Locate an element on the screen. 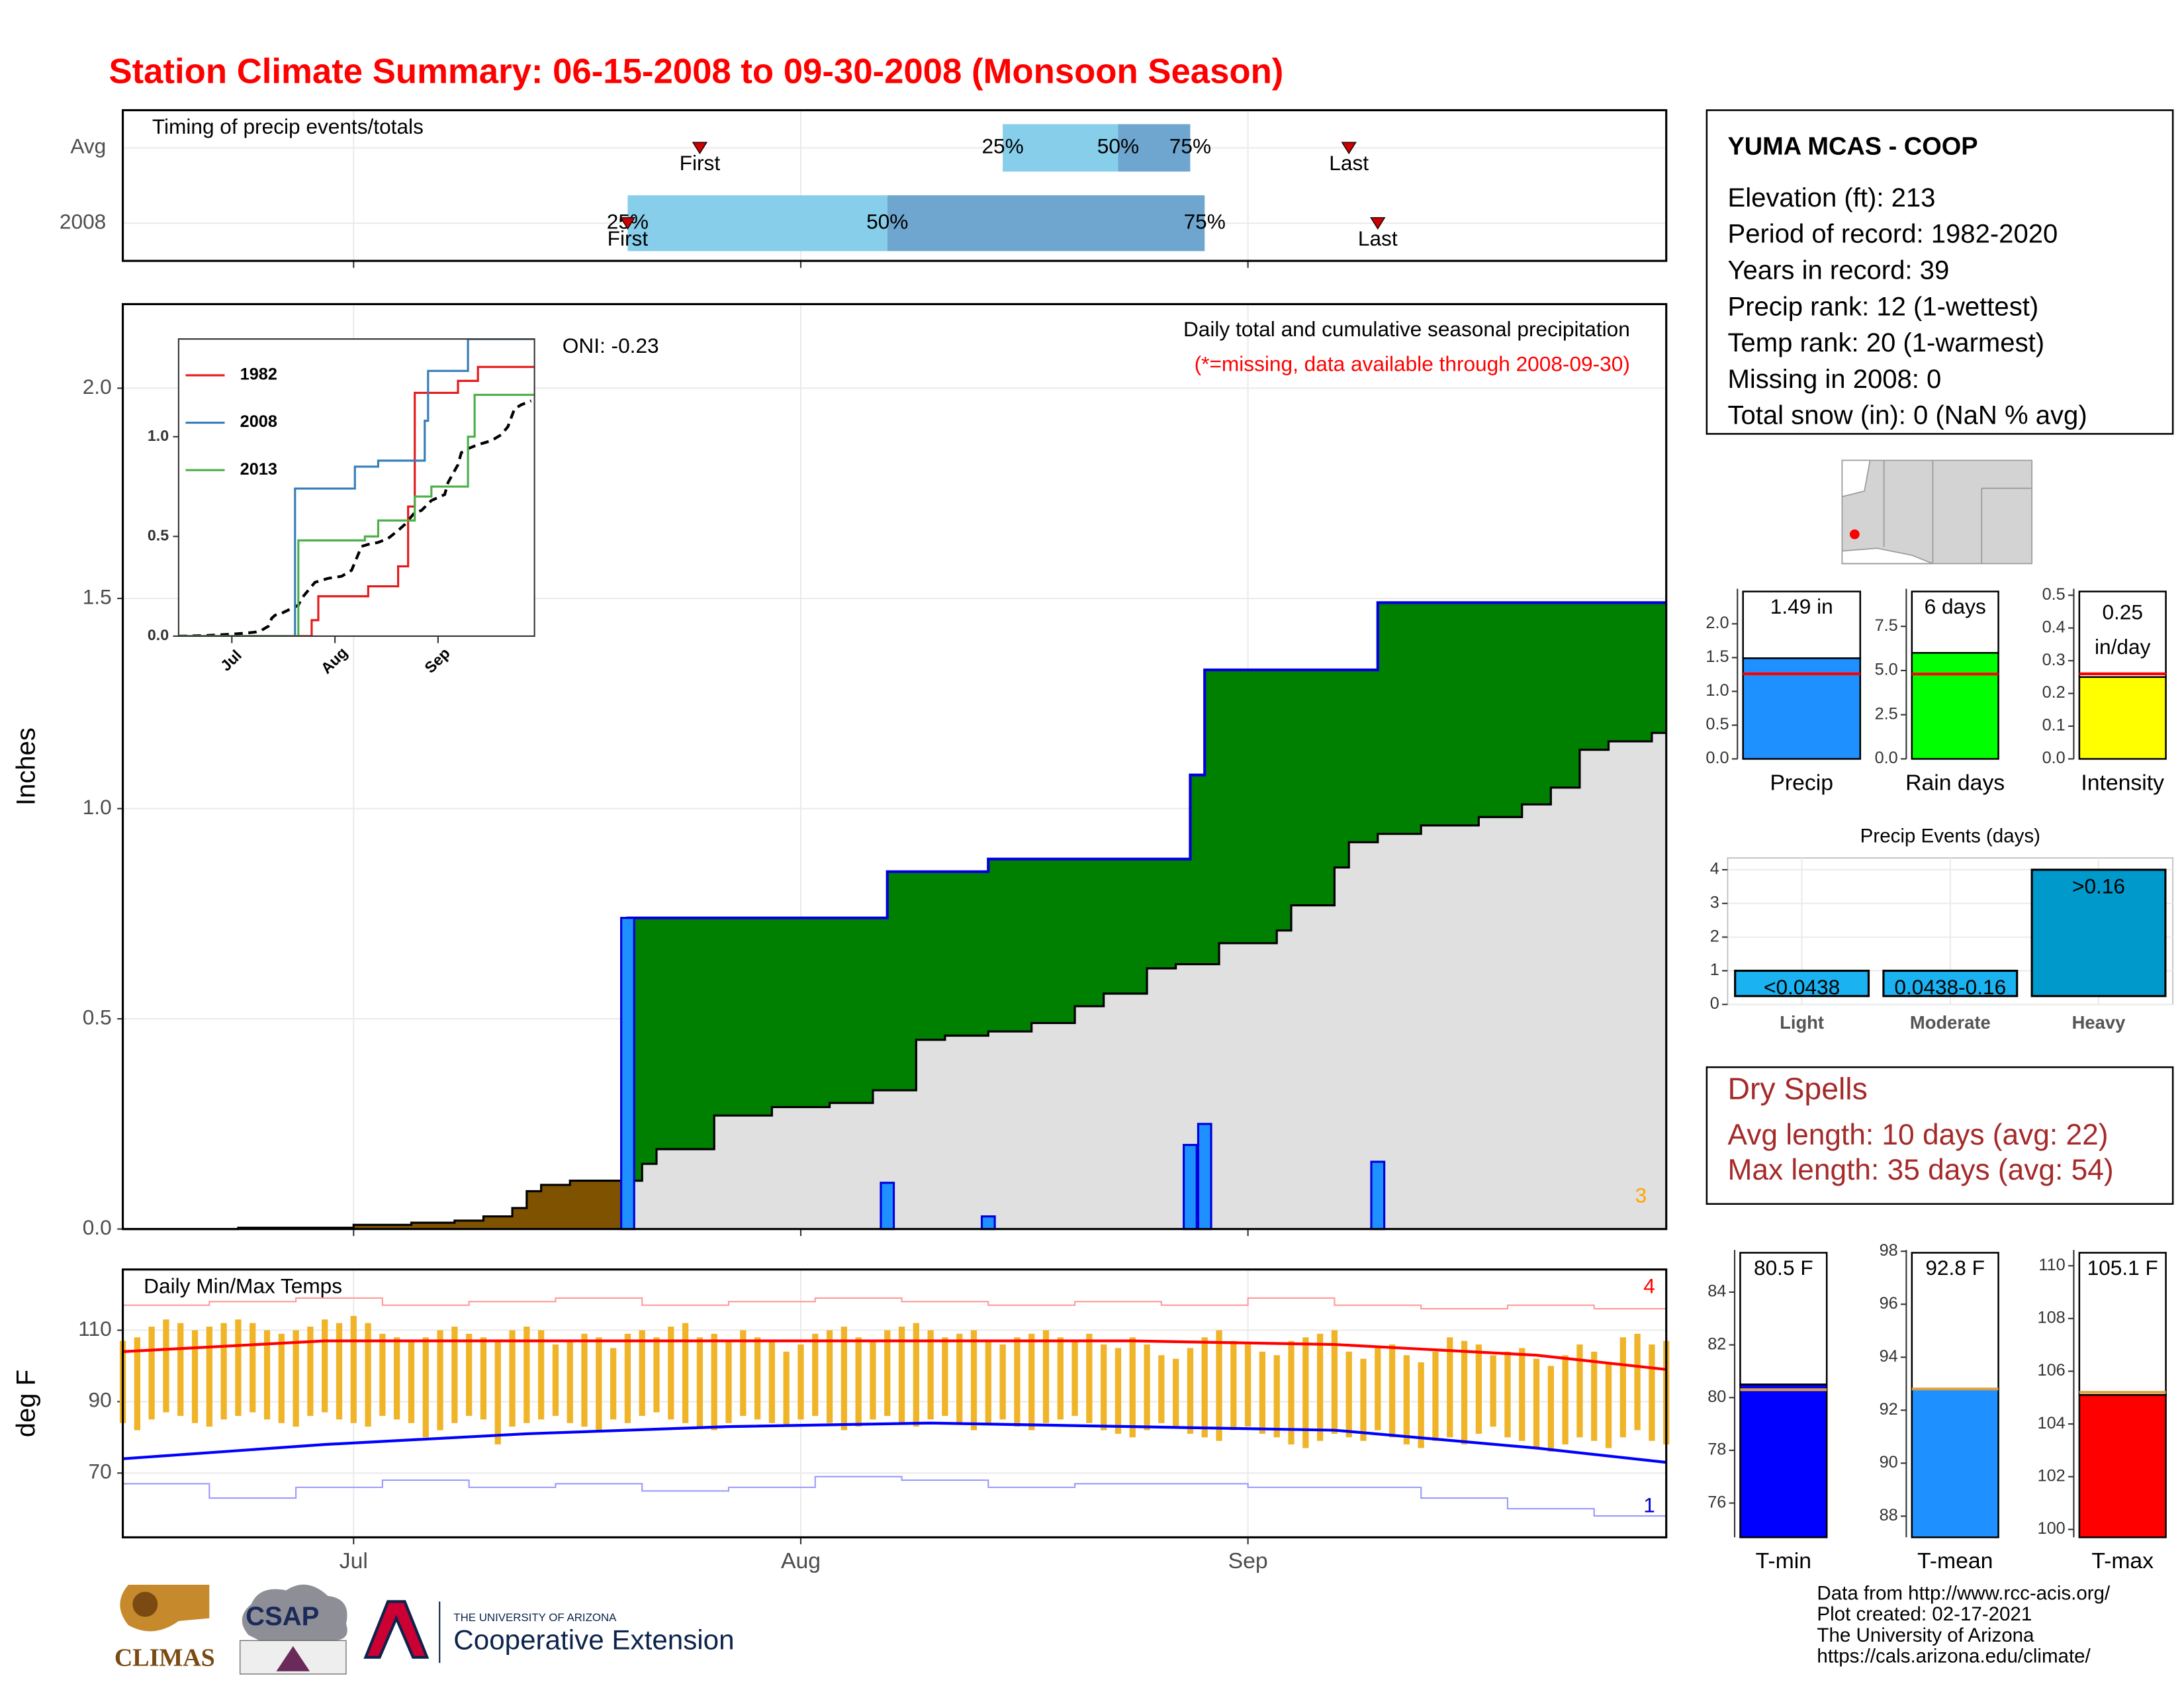  deficit-area is located at coordinates (433, 1204).